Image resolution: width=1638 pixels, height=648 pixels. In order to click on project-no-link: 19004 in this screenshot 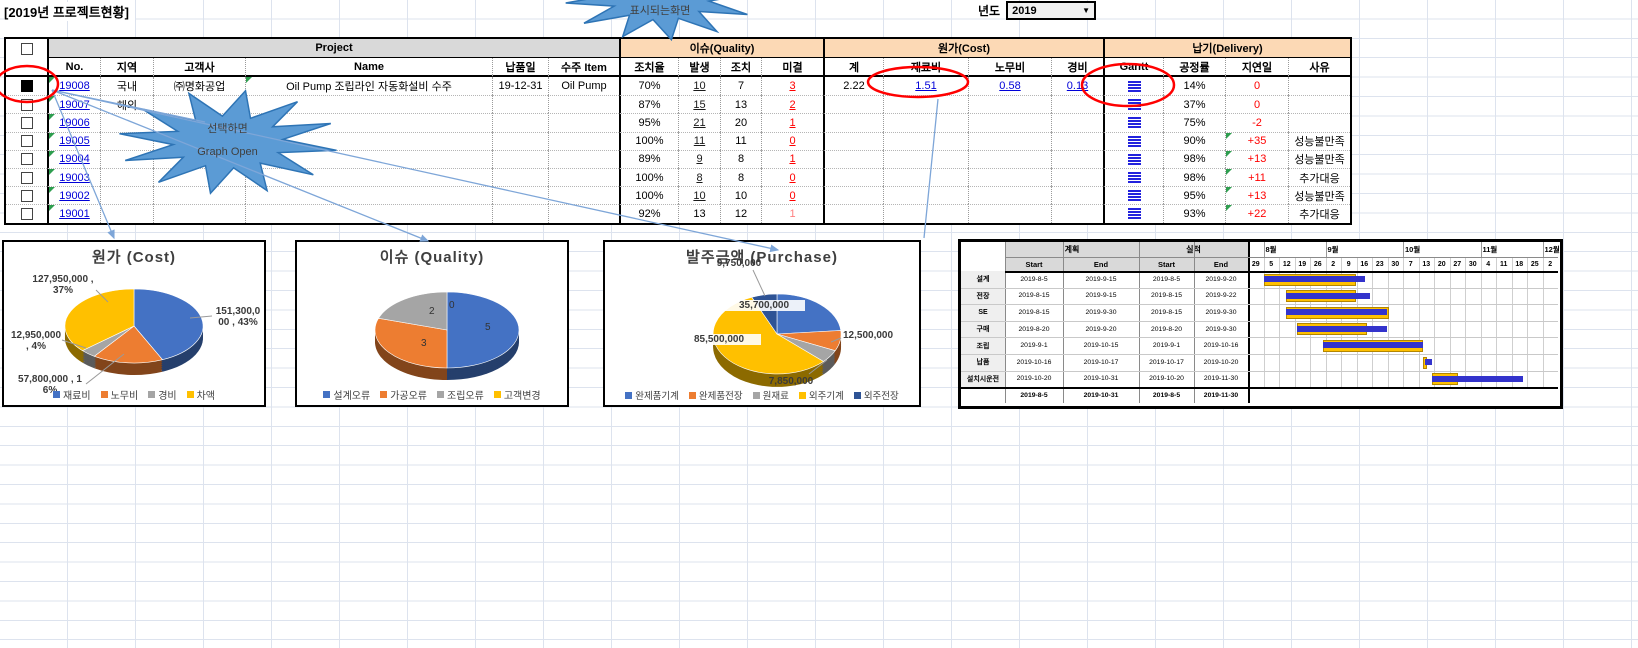, I will do `click(74, 159)`.